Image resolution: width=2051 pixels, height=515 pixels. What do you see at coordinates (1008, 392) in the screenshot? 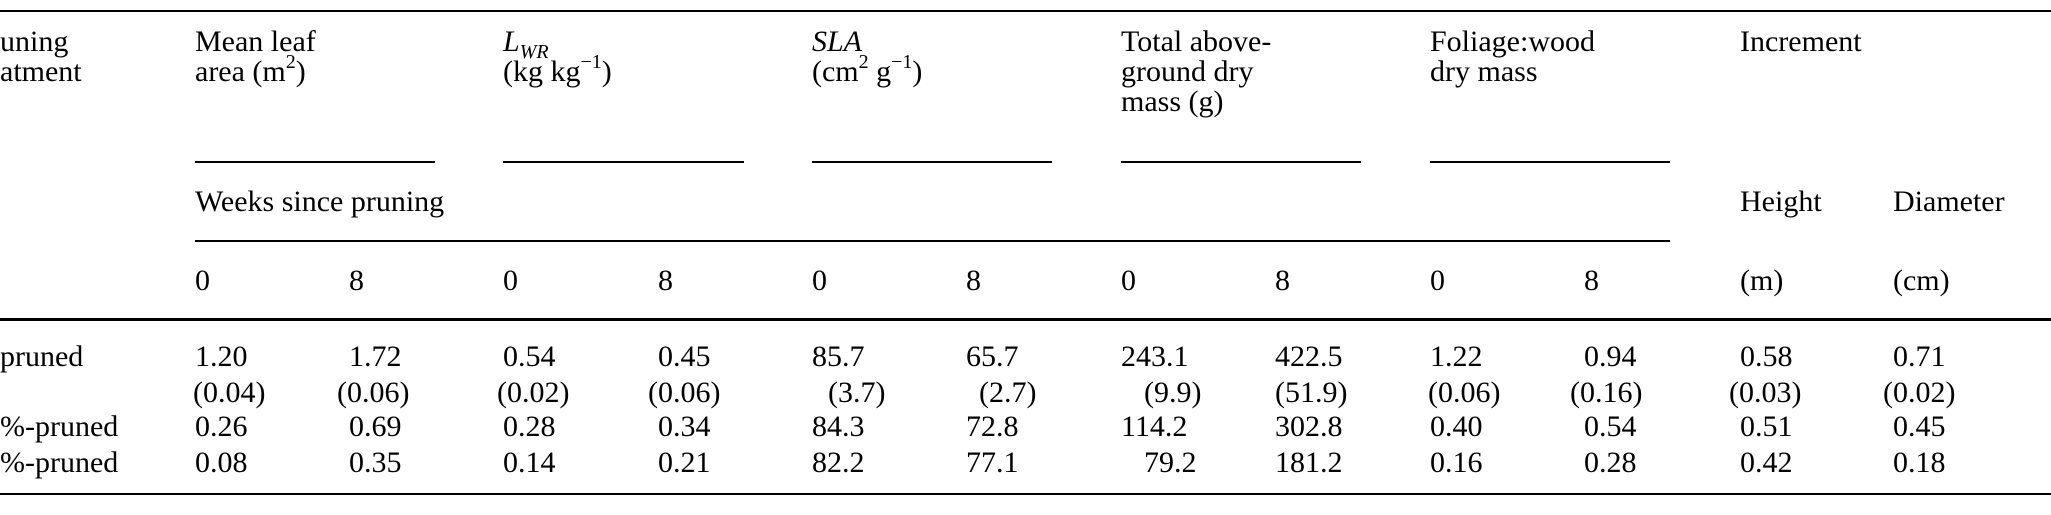
I see `table-cell-se: (2.7)` at bounding box center [1008, 392].